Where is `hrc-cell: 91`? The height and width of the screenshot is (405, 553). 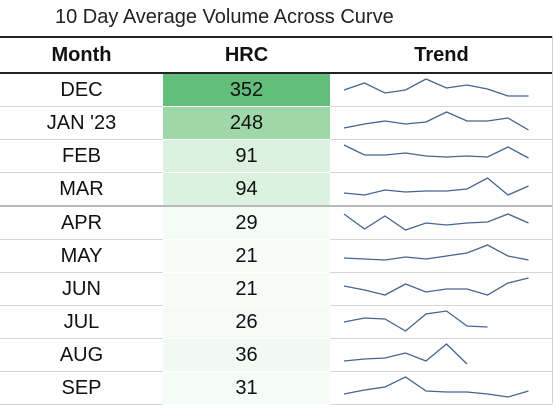
hrc-cell: 91 is located at coordinates (246, 156).